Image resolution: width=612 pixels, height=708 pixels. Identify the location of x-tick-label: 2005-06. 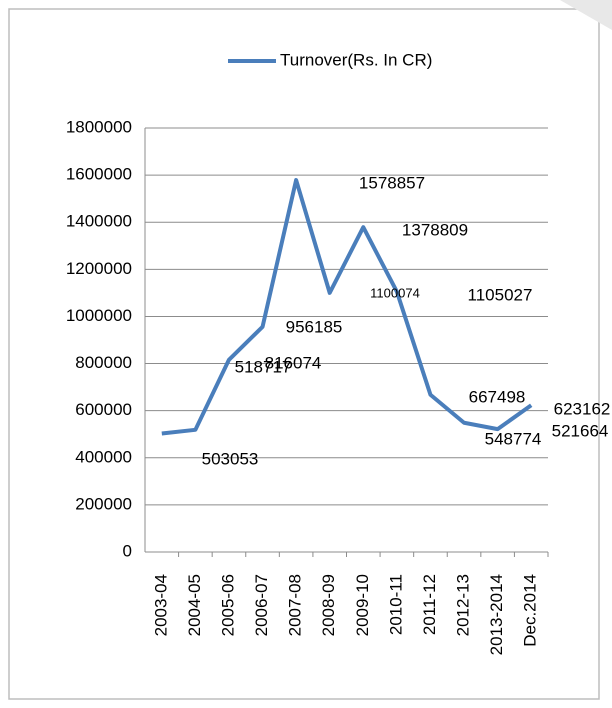
(227, 605).